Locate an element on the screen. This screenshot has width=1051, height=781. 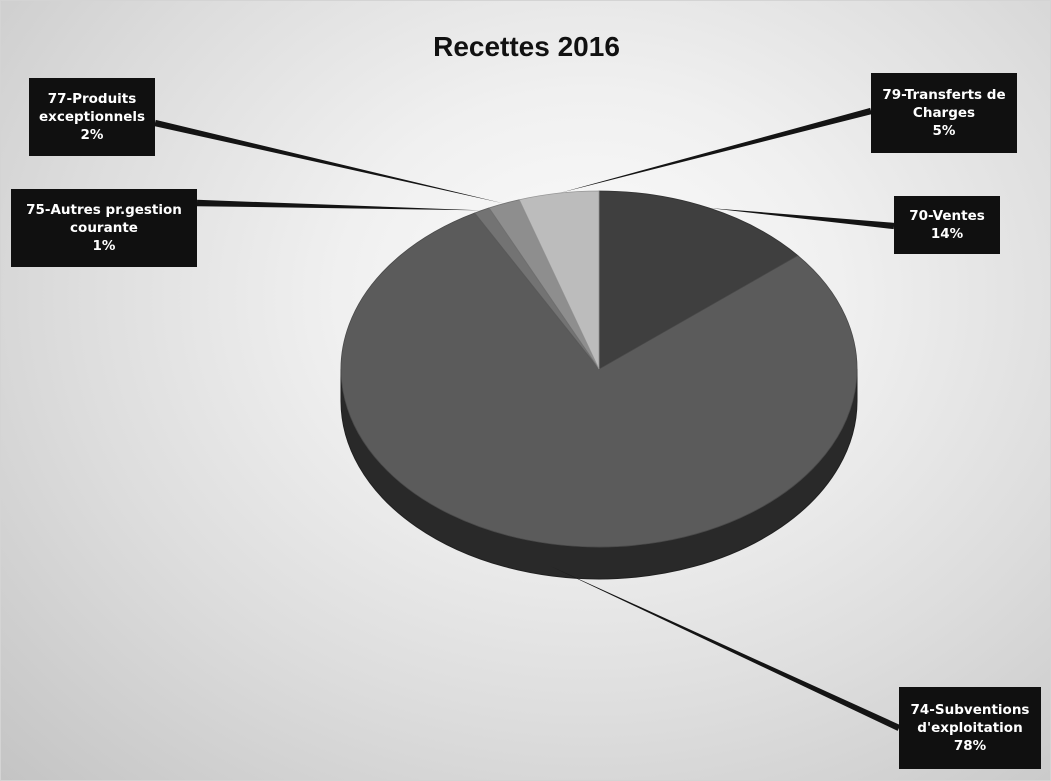
data-label-box: 74-Subventions d'exploitation 78% is located at coordinates (970, 728).